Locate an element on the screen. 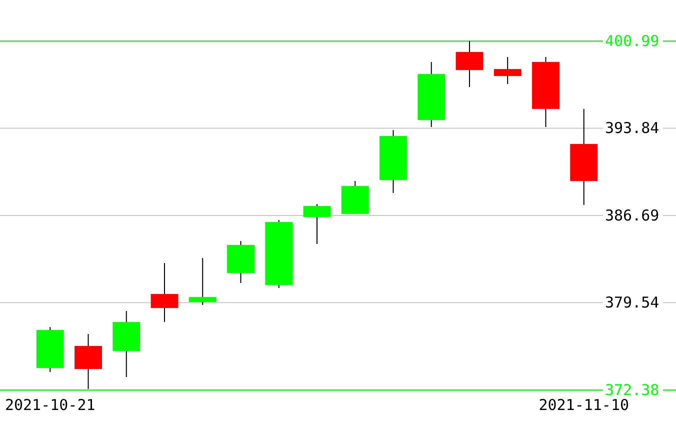 The height and width of the screenshot is (431, 676). y-tick-label: 393.84 is located at coordinates (632, 128).